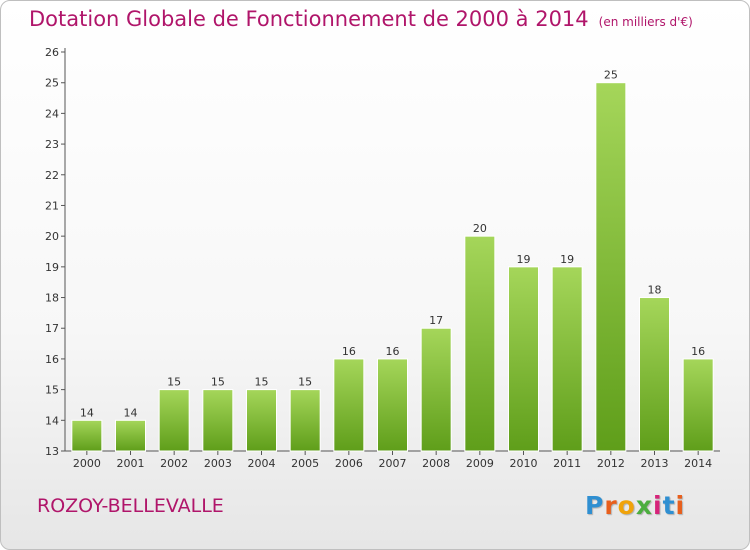  Describe the element at coordinates (52, 359) in the screenshot. I see `y-tick-label: 16` at that location.